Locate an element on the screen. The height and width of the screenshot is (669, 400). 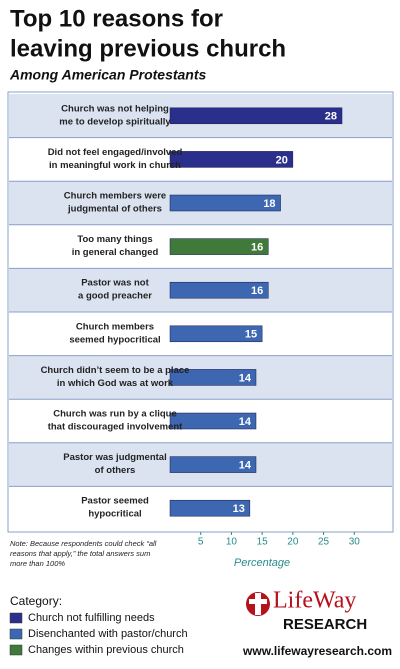
category-label: in general changed is located at coordinates (115, 252).